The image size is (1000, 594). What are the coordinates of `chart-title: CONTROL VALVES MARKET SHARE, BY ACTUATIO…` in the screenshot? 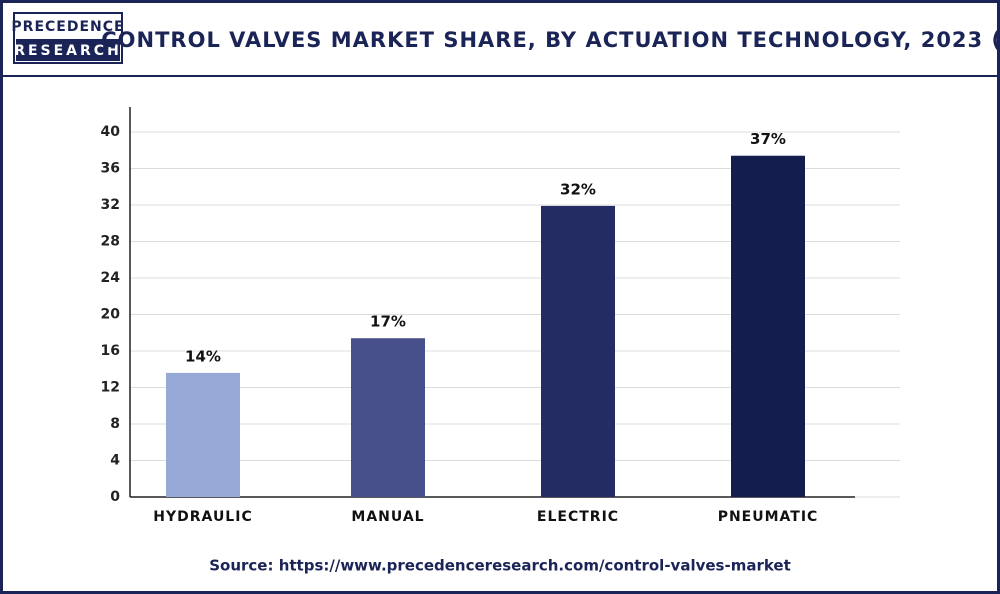 It's located at (550, 40).